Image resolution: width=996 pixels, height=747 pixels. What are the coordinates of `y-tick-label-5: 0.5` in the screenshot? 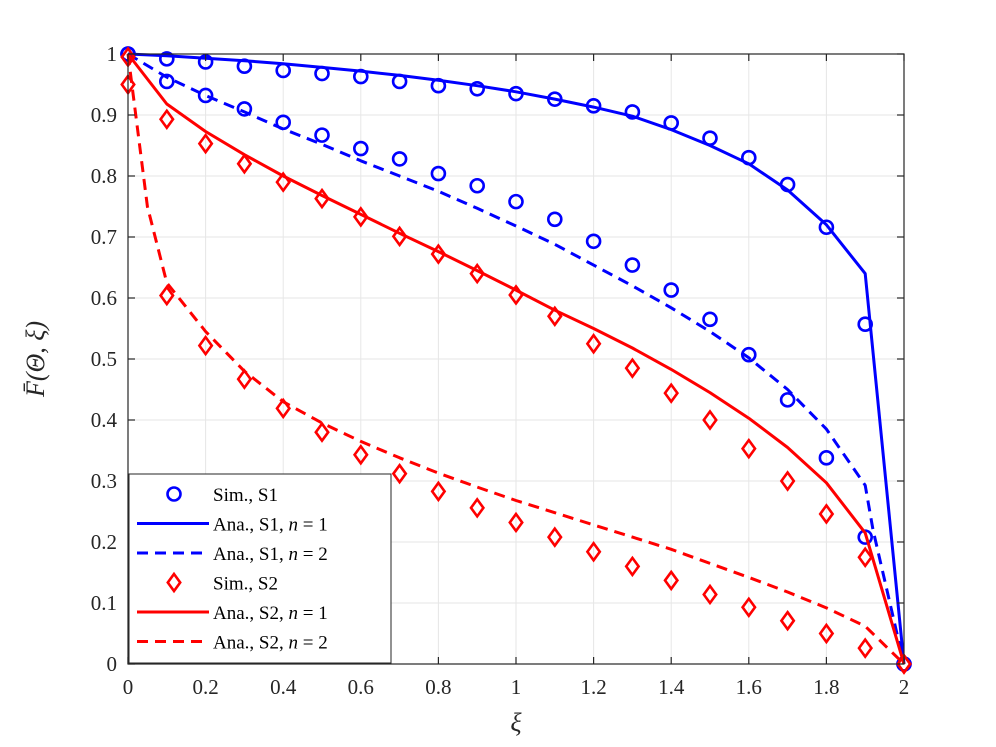 It's located at (104, 359).